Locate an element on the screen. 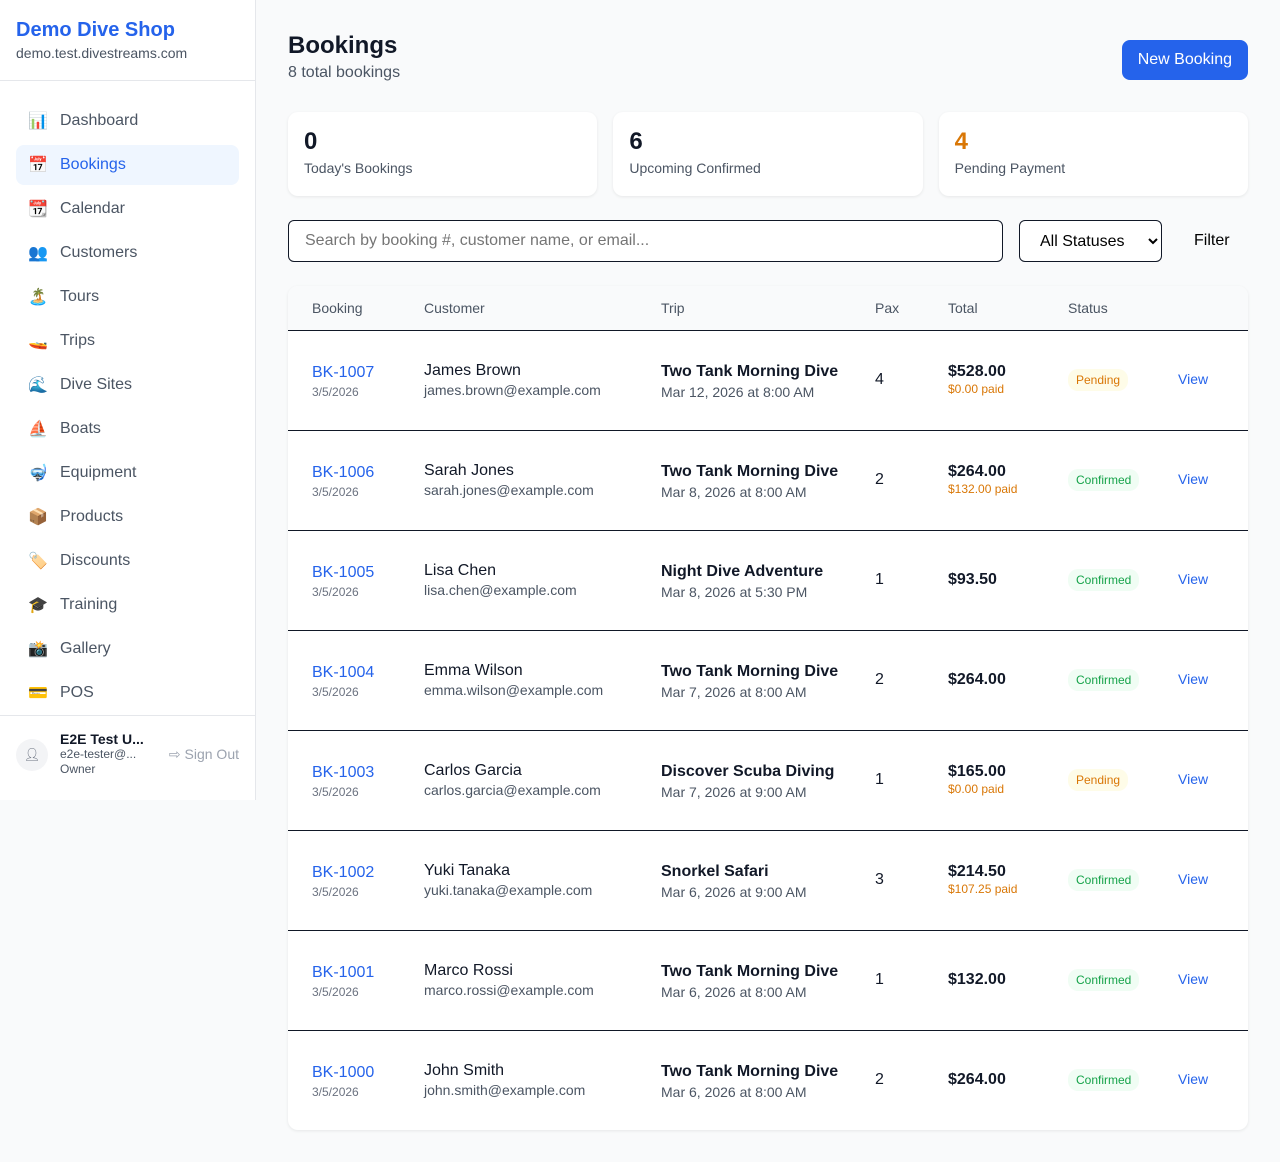 The image size is (1280, 1162). customers-icon: 👥 is located at coordinates (38, 253).